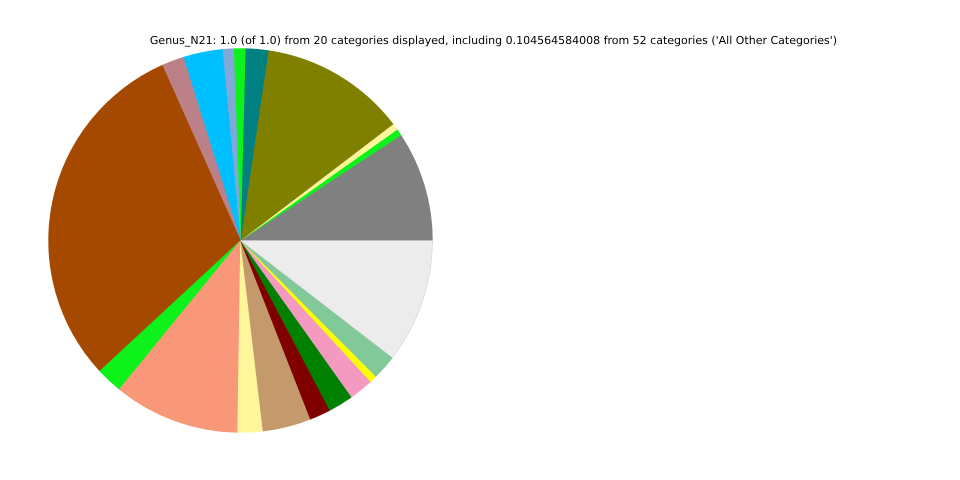 The image size is (960, 480). What do you see at coordinates (494, 40) in the screenshot?
I see `text: Genus_N21: 1.0 (of 1.0) from 20 categories displayed, including 0.104564584008 from 52 categories ('All Other Categories')` at bounding box center [494, 40].